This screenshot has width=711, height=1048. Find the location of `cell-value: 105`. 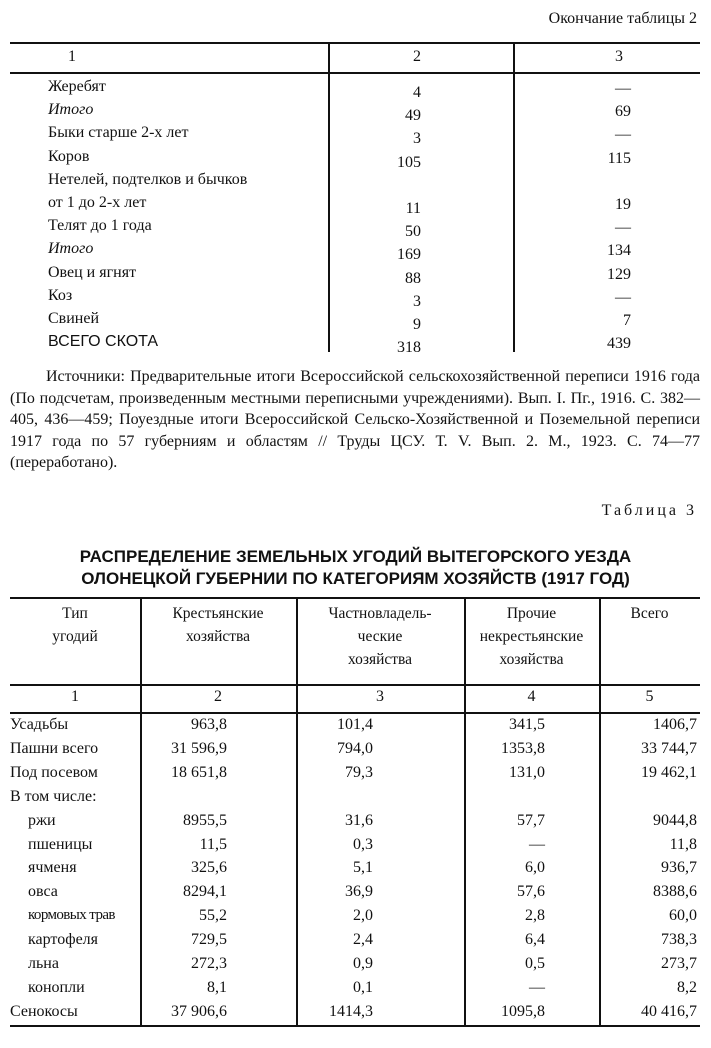

cell-value: 105 is located at coordinates (409, 162).